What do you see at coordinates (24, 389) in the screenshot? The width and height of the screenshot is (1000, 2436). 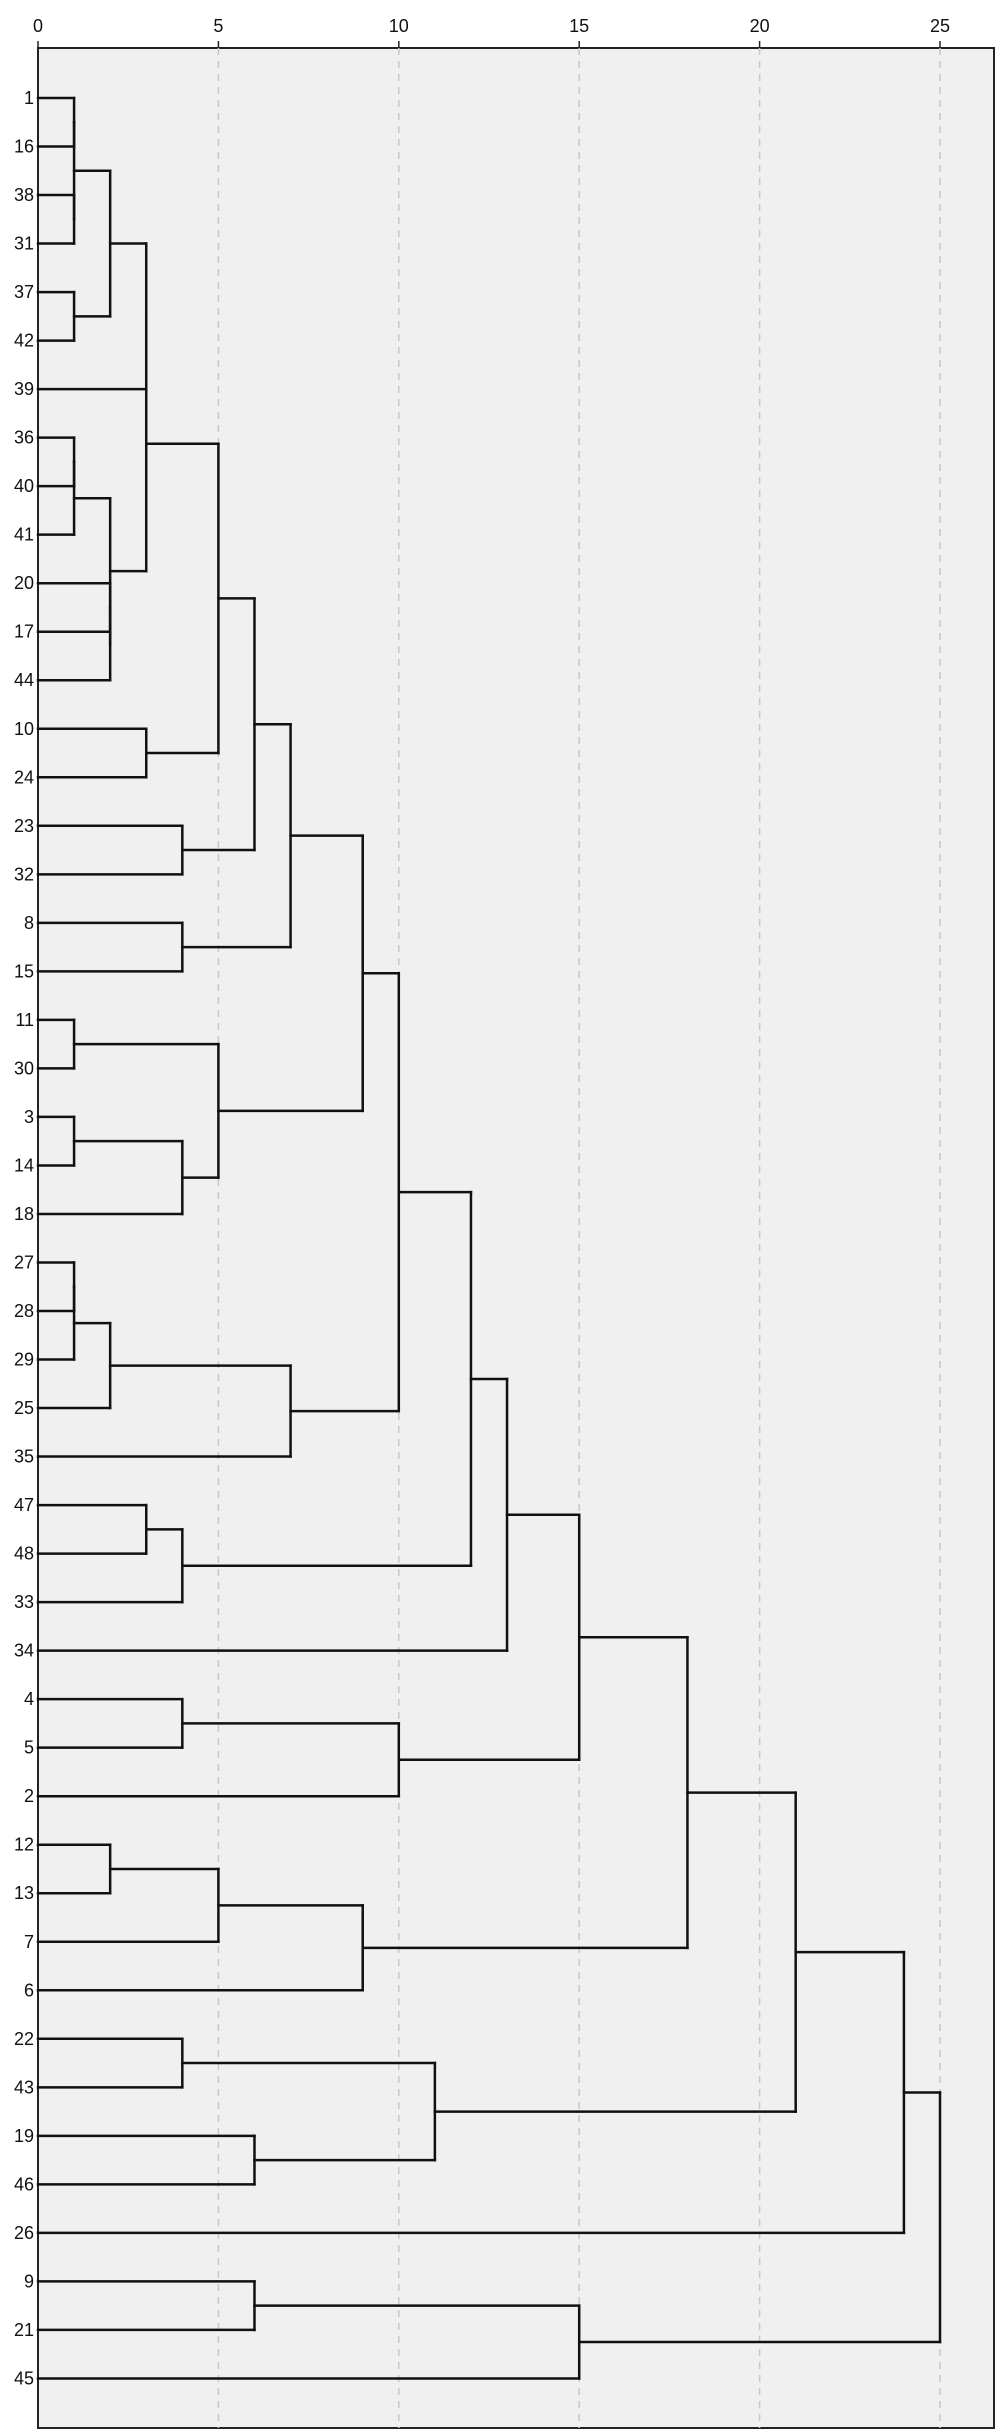 I see `leaf-label-39: 39` at bounding box center [24, 389].